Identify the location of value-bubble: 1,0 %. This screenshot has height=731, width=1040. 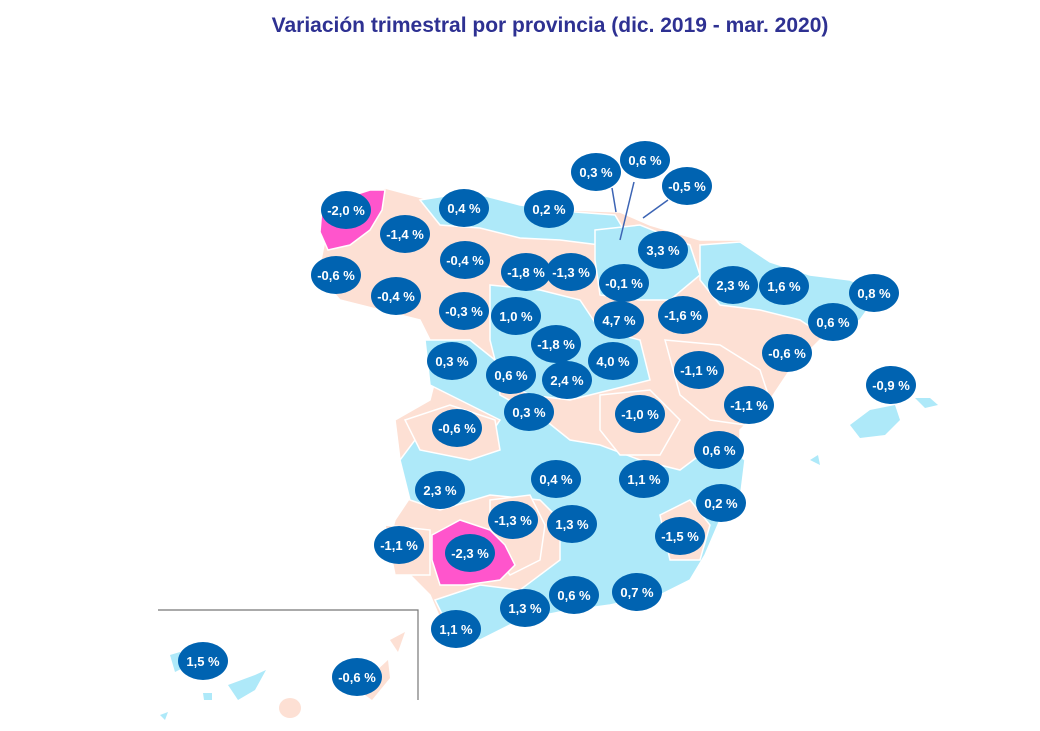
(516, 316).